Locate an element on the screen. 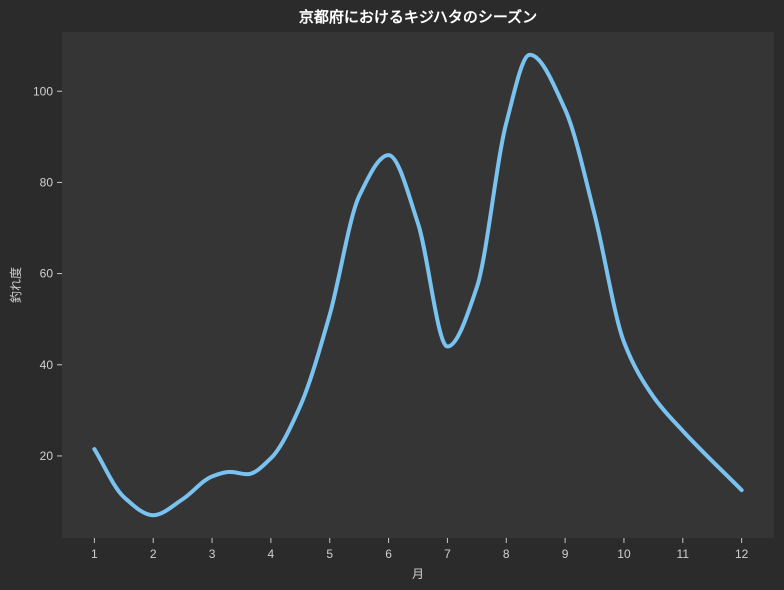 This screenshot has width=784, height=590. x-tick-label: 8 is located at coordinates (506, 554).